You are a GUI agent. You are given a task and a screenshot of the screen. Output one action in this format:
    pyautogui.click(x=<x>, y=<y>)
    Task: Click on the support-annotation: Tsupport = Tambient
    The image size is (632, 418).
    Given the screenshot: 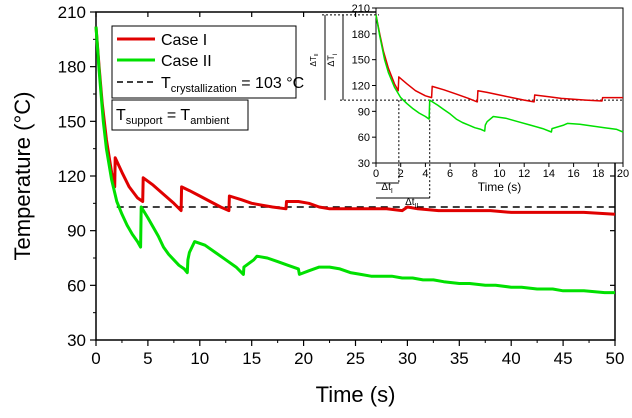 What is the action you would take?
    pyautogui.click(x=180, y=115)
    